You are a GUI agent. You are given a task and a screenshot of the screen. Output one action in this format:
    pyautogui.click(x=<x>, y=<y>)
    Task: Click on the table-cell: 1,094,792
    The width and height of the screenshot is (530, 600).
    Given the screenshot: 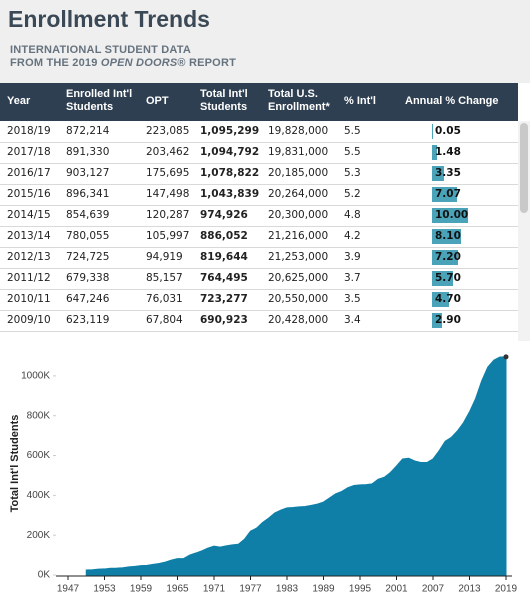 What is the action you would take?
    pyautogui.click(x=230, y=152)
    